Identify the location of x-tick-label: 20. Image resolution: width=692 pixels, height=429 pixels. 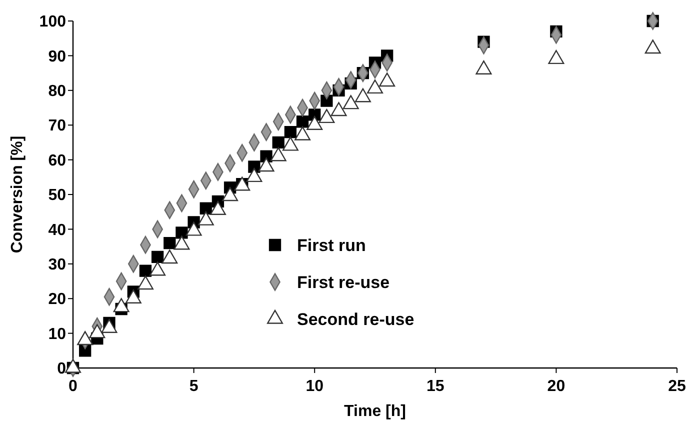
(556, 386).